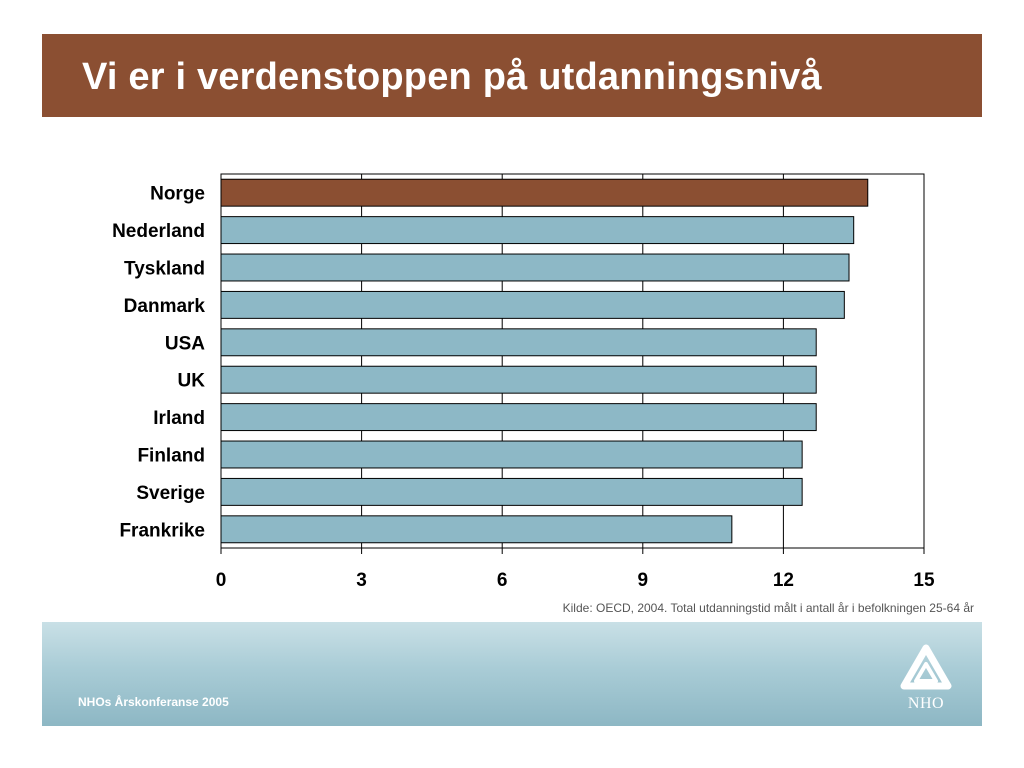 This screenshot has height=768, width=1024. Describe the element at coordinates (158, 231) in the screenshot. I see `category-label: Nederland` at that location.